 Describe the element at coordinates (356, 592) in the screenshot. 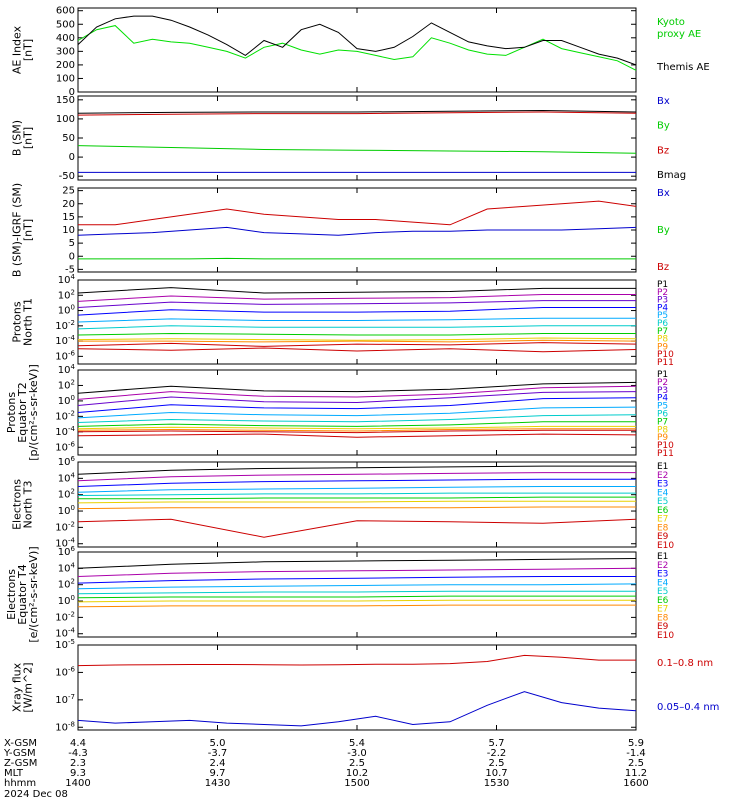

I see `series-line-e5` at that location.